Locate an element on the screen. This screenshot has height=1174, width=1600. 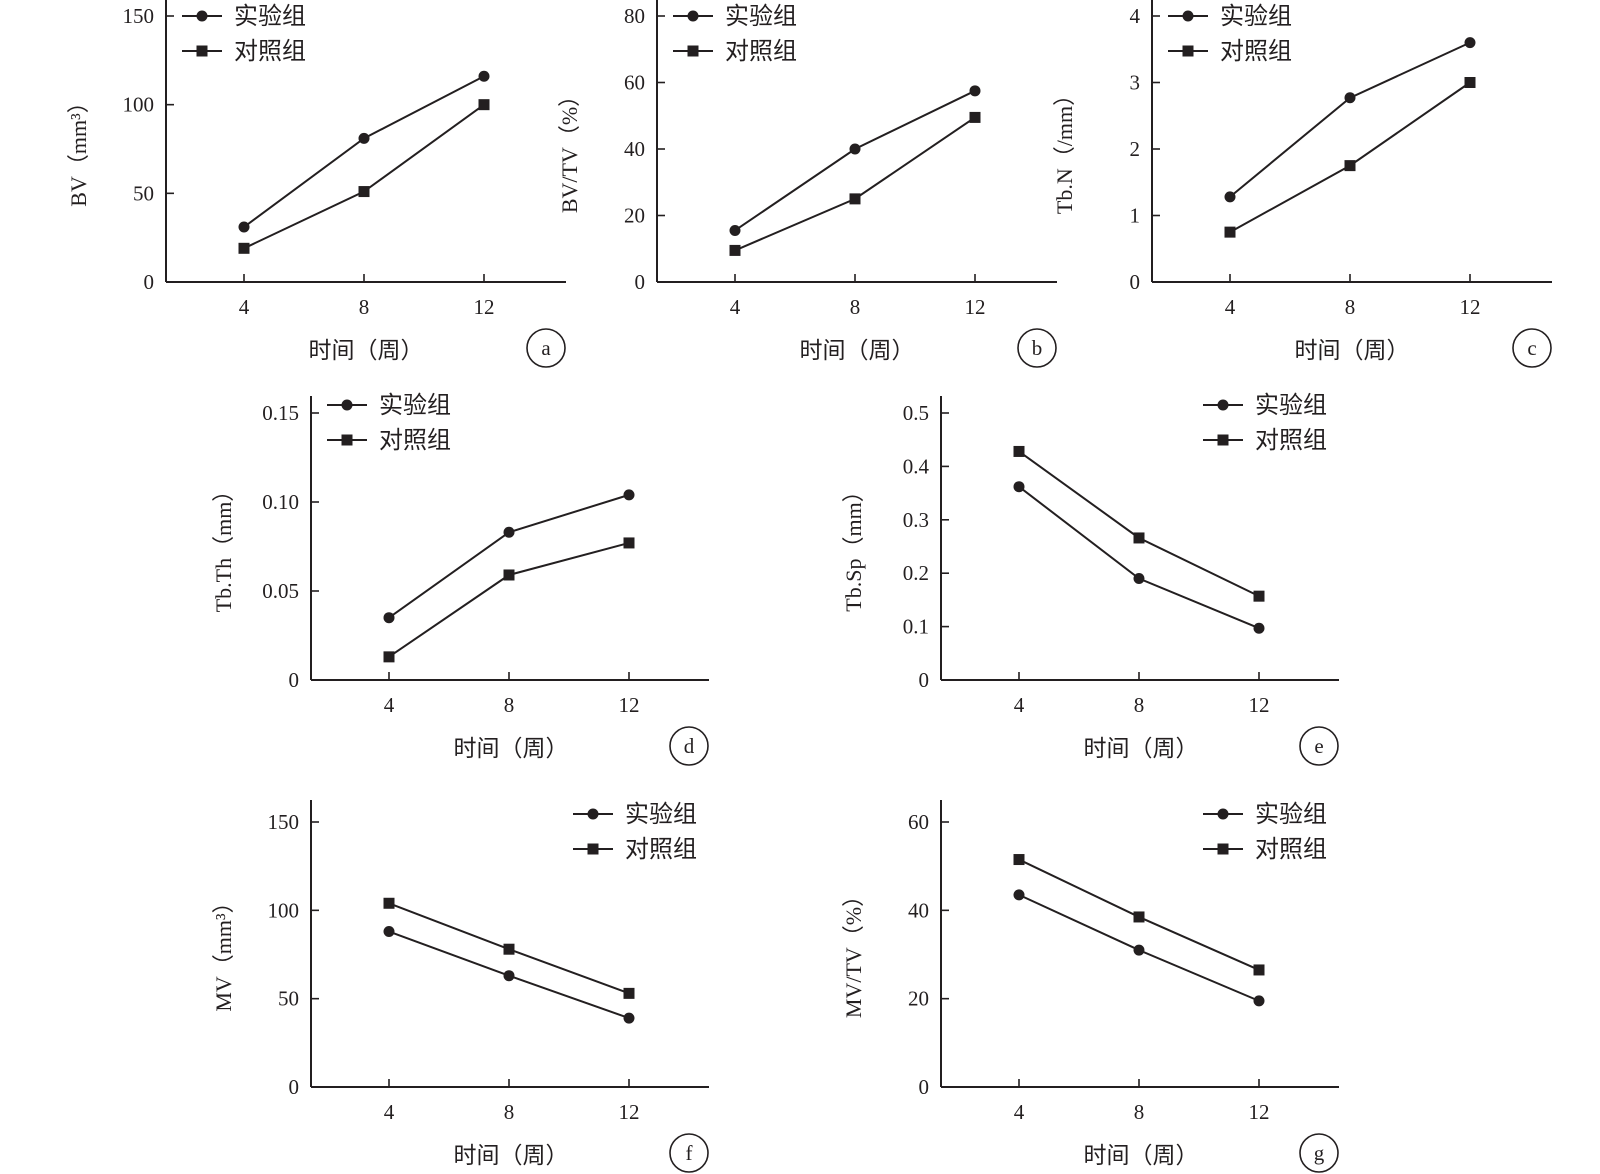
y-tick-label: 150 is located at coordinates (284, 822).